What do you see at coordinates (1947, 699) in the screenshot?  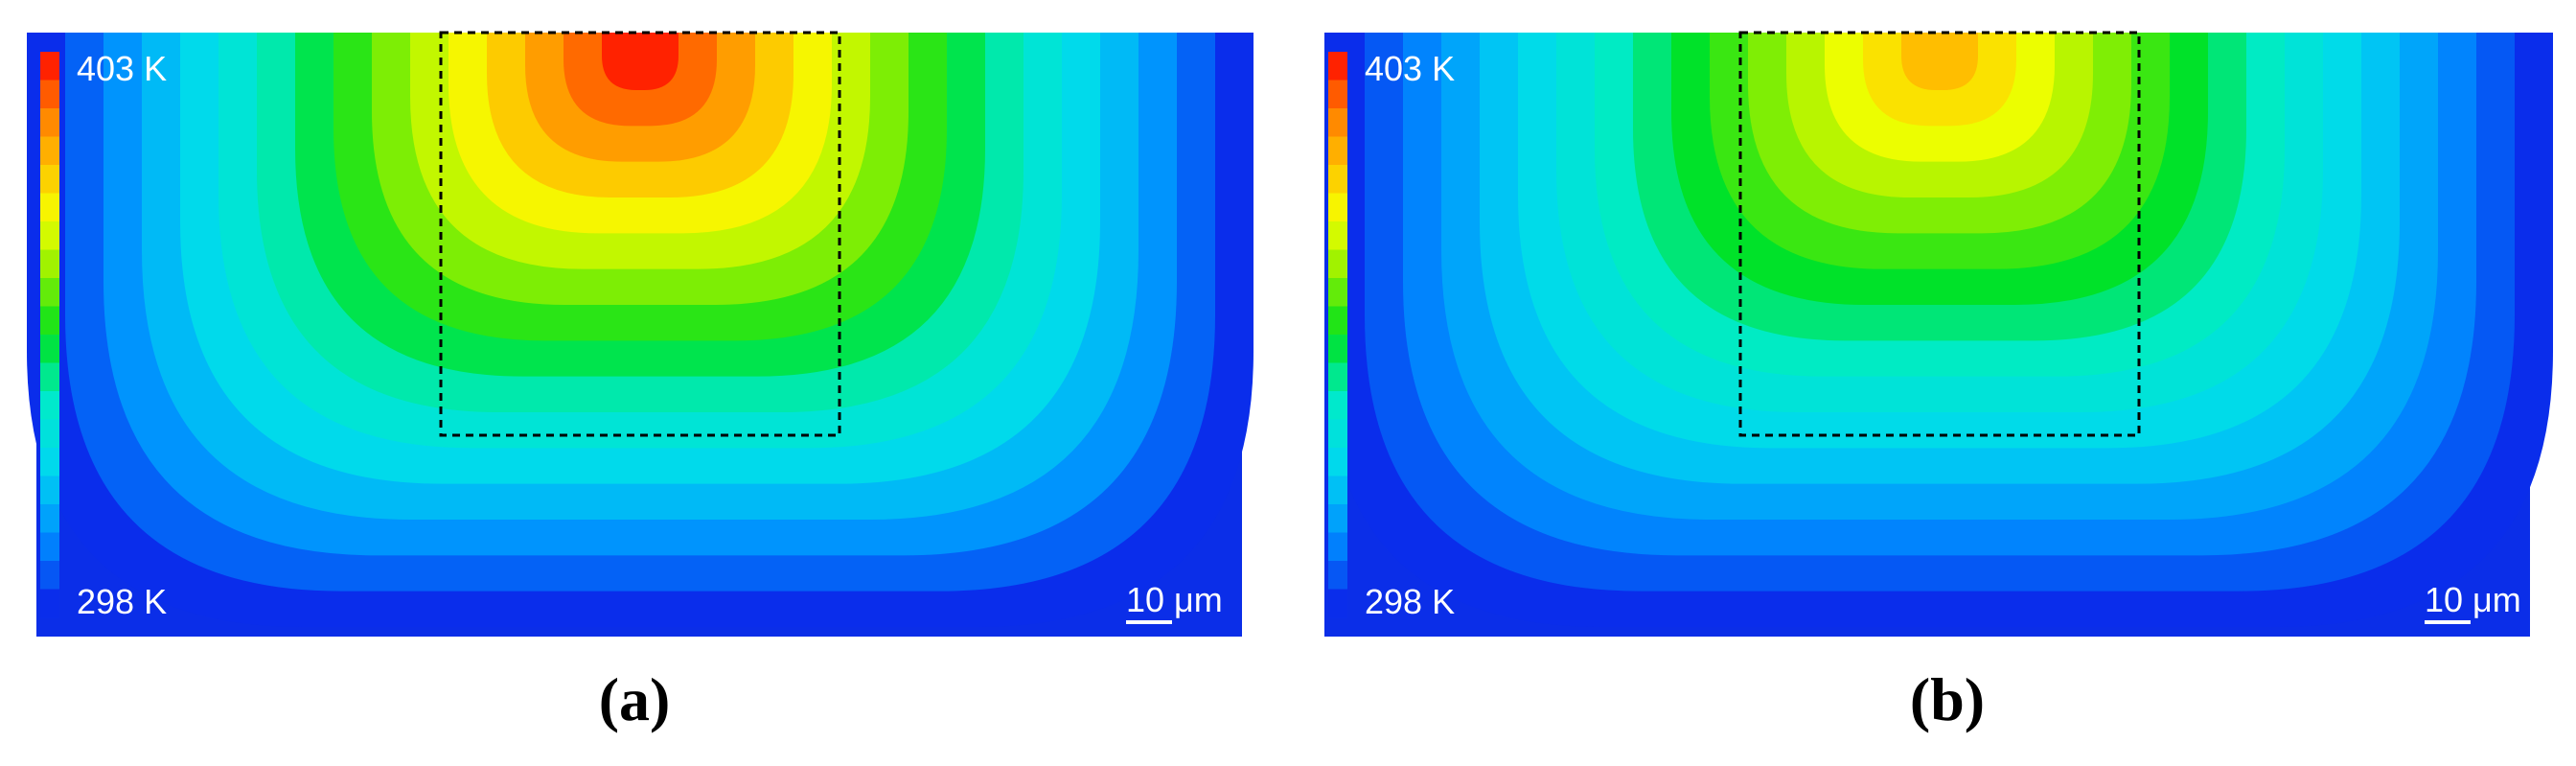 I see `panel-caption-b: (b)` at bounding box center [1947, 699].